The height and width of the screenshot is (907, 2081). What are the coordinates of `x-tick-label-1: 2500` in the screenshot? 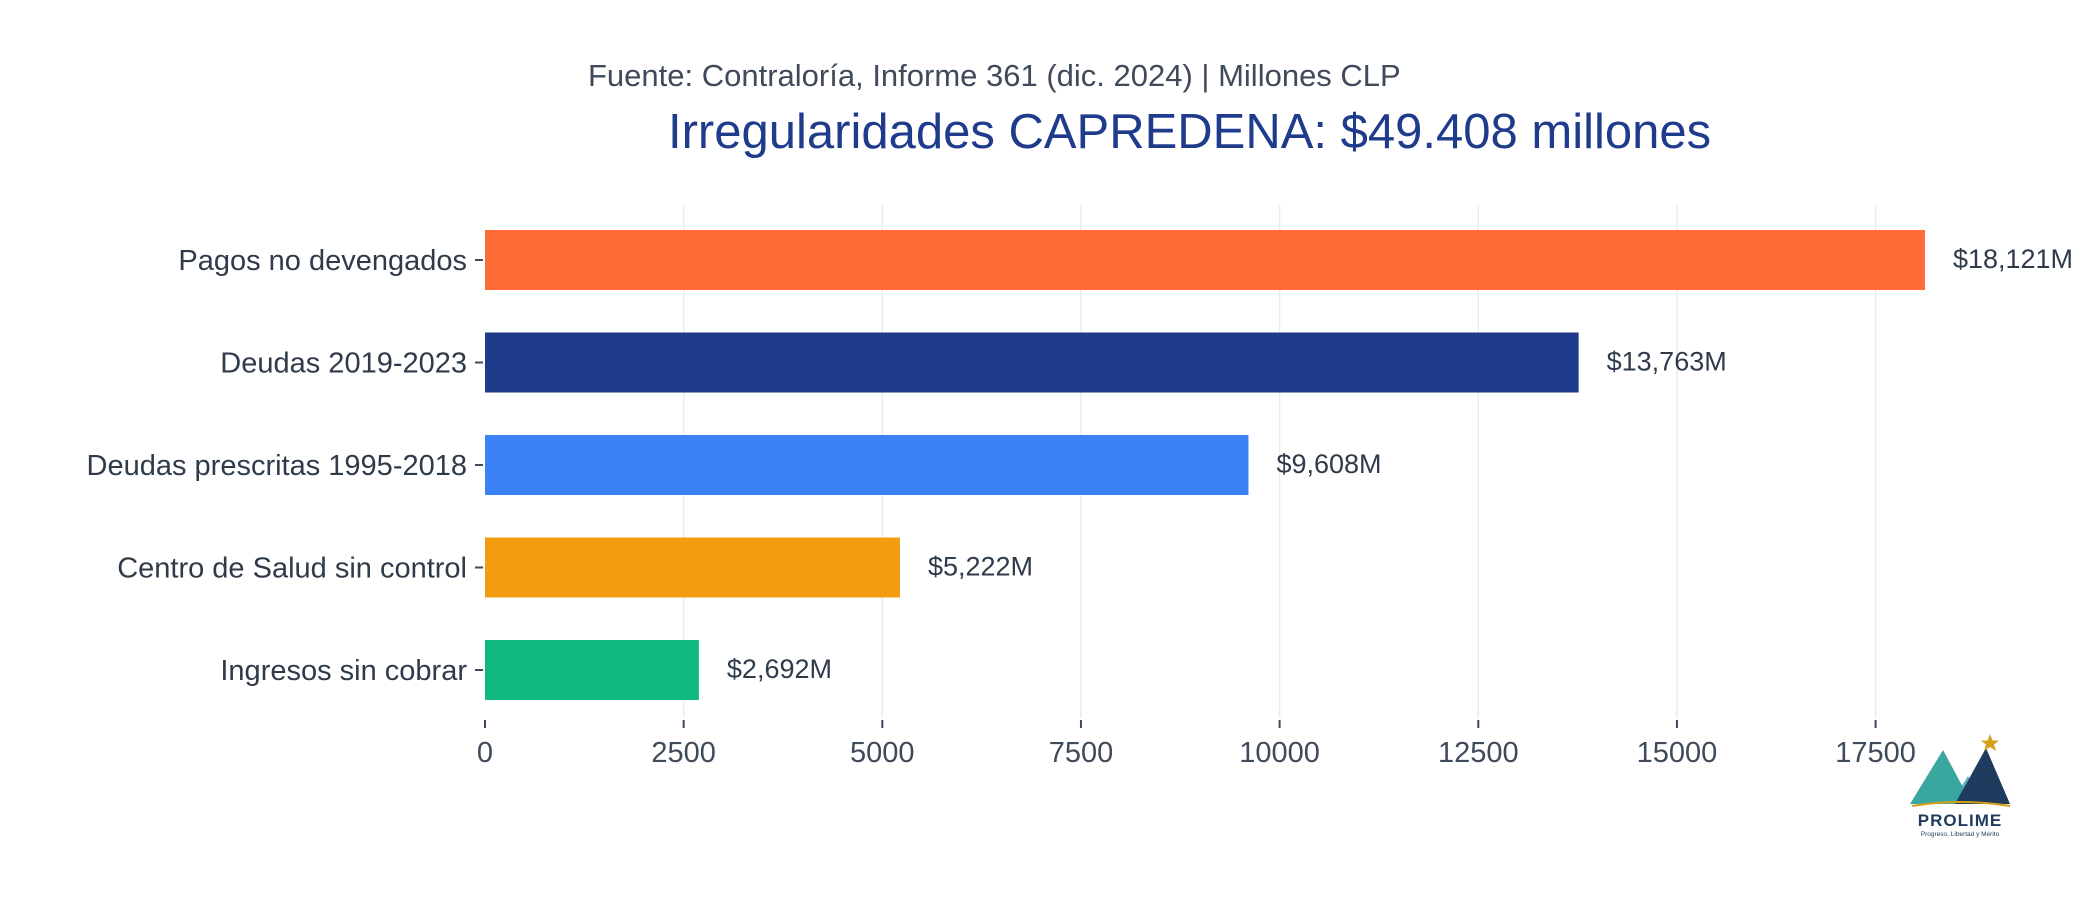 It's located at (683, 753).